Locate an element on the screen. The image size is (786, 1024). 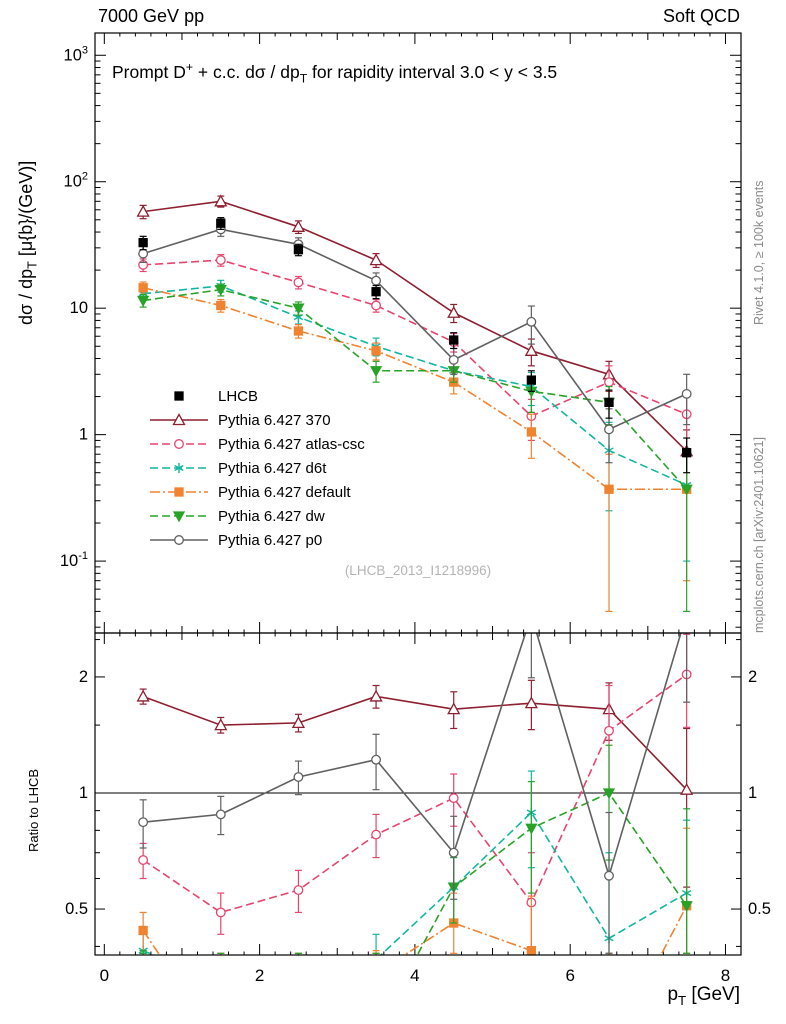
legend-label: LHCB is located at coordinates (238, 396).